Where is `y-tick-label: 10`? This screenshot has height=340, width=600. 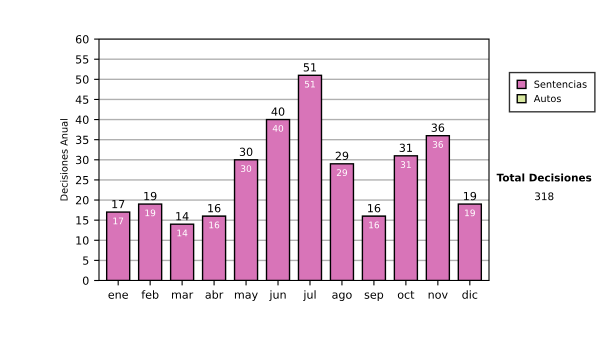
y-tick-label: 10 is located at coordinates (82, 240).